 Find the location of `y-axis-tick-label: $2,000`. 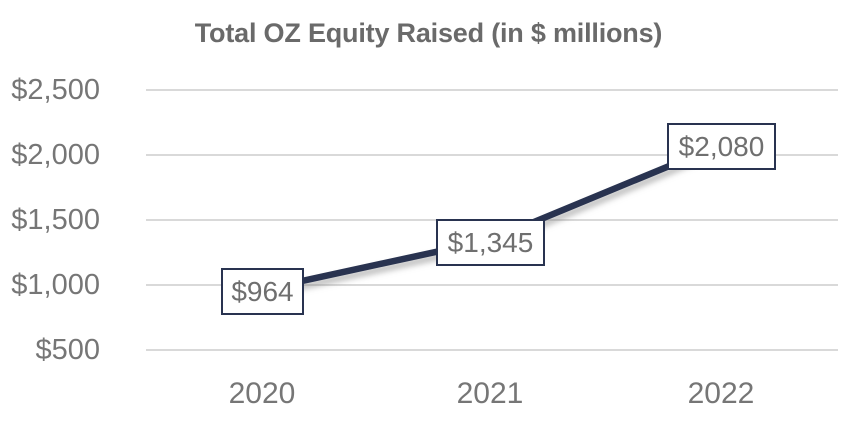

y-axis-tick-label: $2,000 is located at coordinates (55, 155).